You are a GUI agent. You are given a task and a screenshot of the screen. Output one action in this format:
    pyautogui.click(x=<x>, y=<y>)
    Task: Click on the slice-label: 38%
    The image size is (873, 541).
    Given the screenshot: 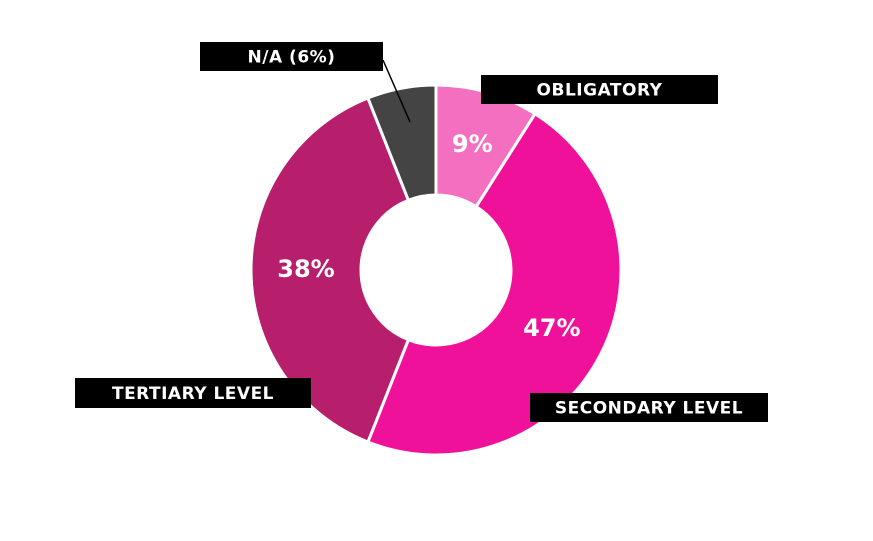 What is the action you would take?
    pyautogui.click(x=305, y=269)
    